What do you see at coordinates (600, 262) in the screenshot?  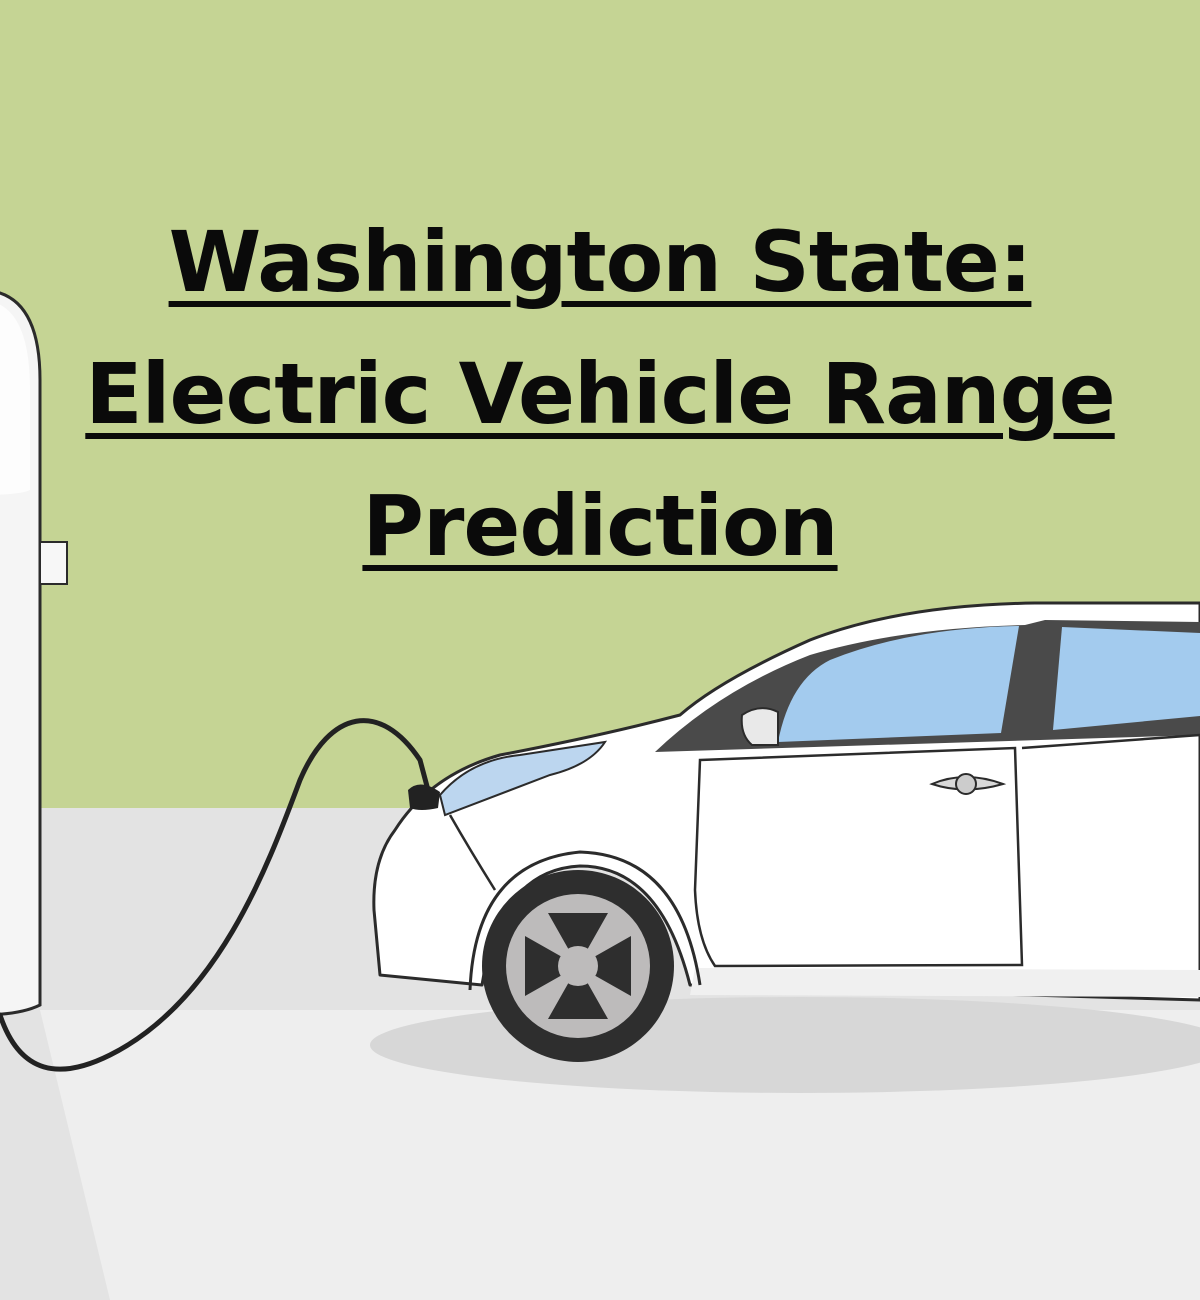 I see `title-line-1: Washington State:` at bounding box center [600, 262].